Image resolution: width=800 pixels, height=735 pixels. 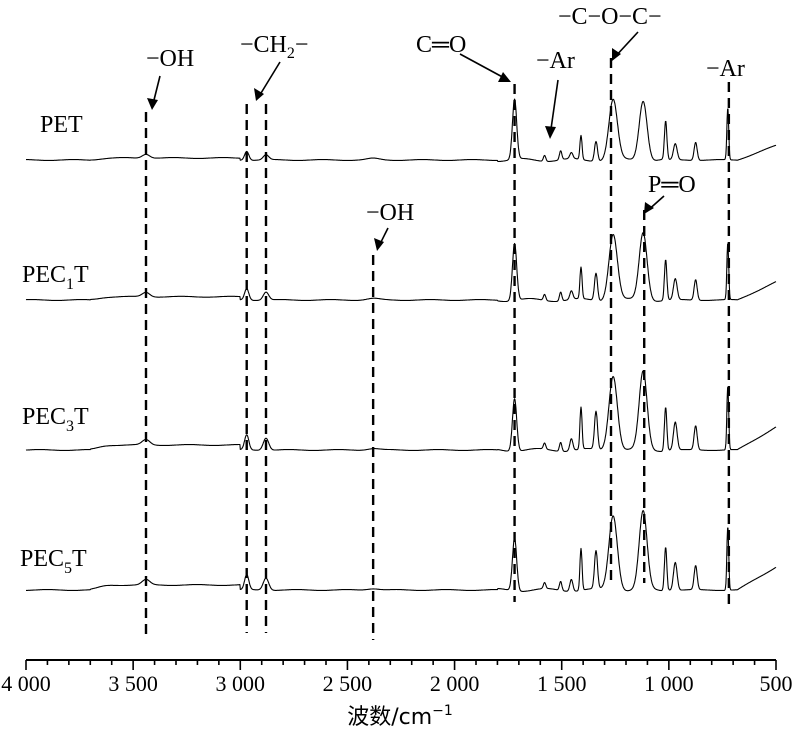 I want to click on series-label-PET: PET, so click(x=61, y=125).